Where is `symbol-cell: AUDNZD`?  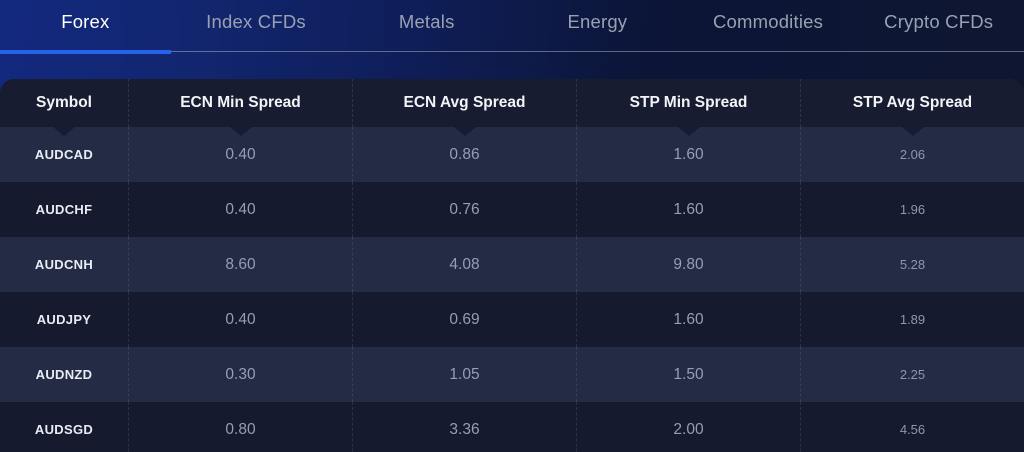 symbol-cell: AUDNZD is located at coordinates (64, 374).